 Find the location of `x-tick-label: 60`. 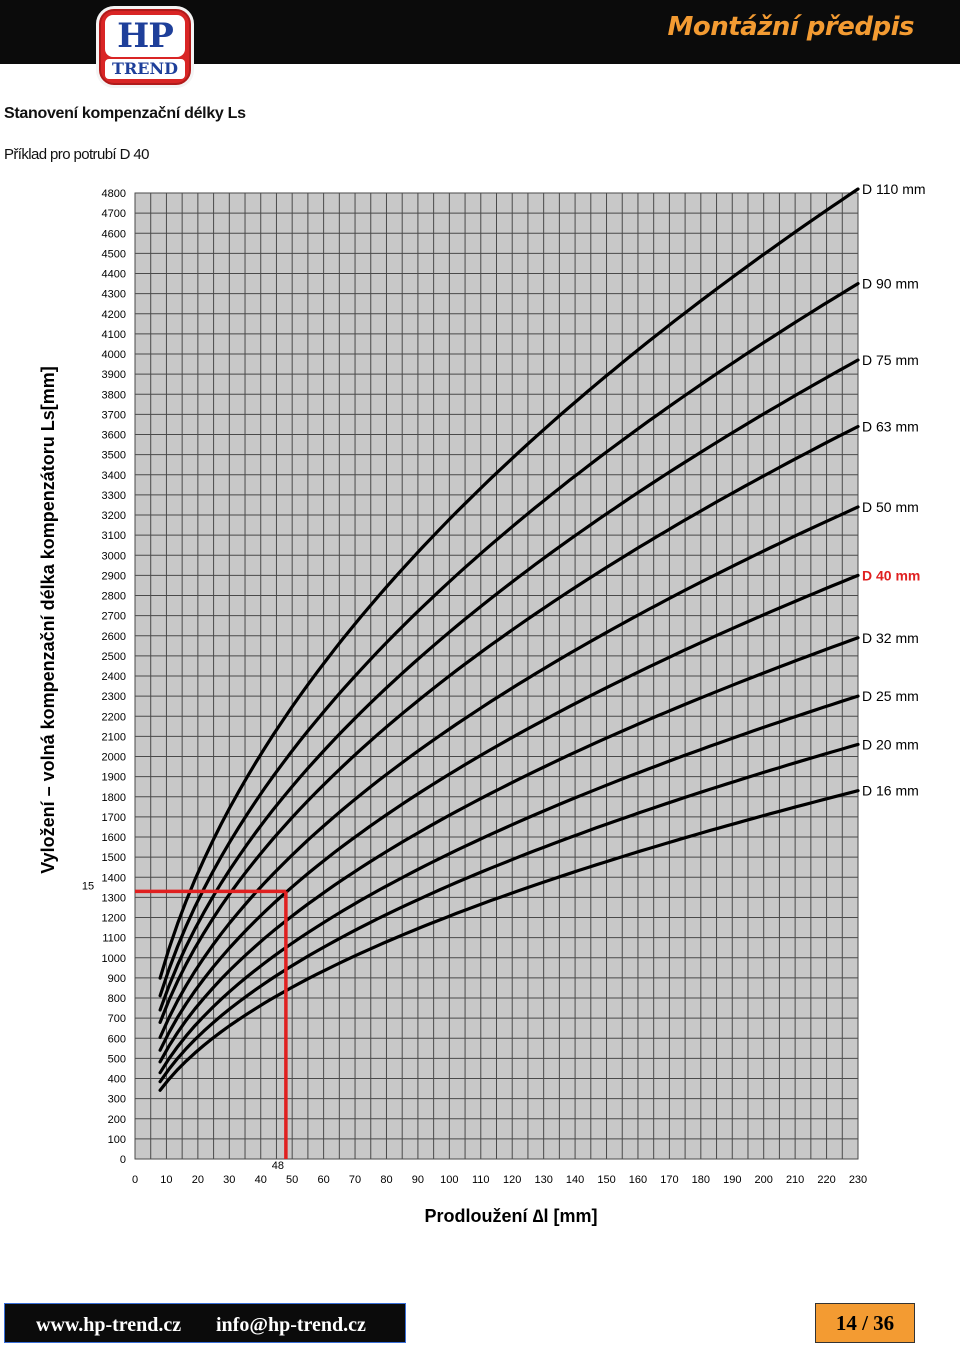

x-tick-label: 60 is located at coordinates (323, 1180).